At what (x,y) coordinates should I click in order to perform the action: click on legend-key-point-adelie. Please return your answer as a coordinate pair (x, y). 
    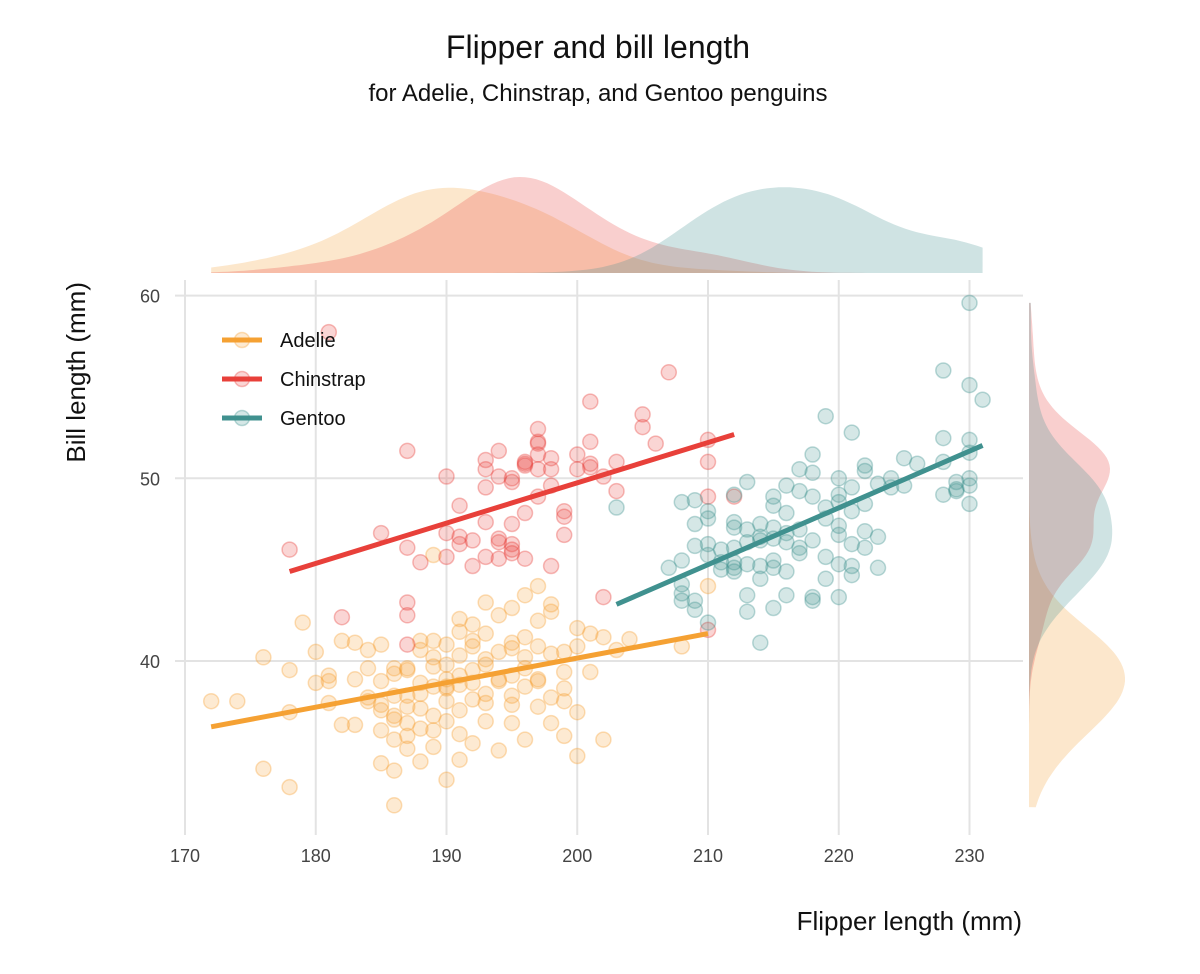
    Looking at the image, I should click on (242, 340).